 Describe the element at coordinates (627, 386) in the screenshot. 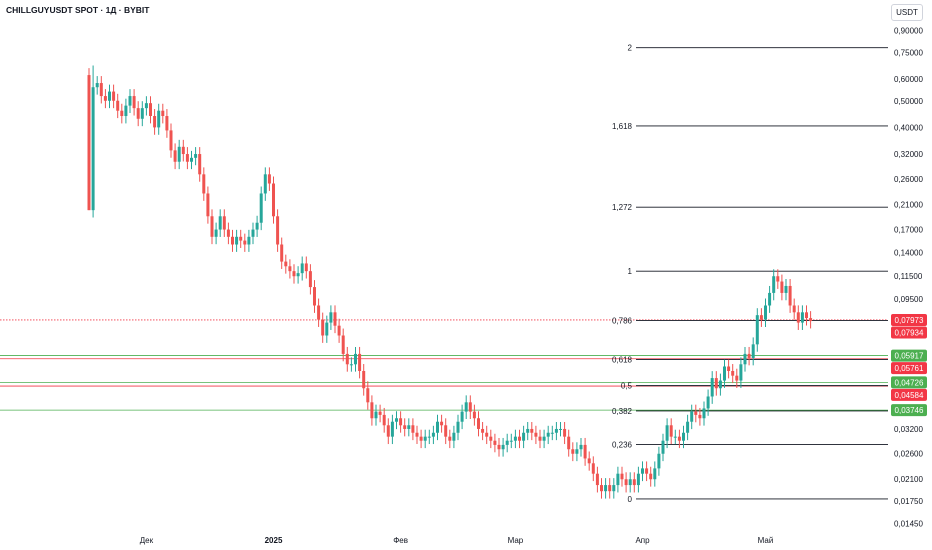

I see `fib-level-label: 0,5` at that location.